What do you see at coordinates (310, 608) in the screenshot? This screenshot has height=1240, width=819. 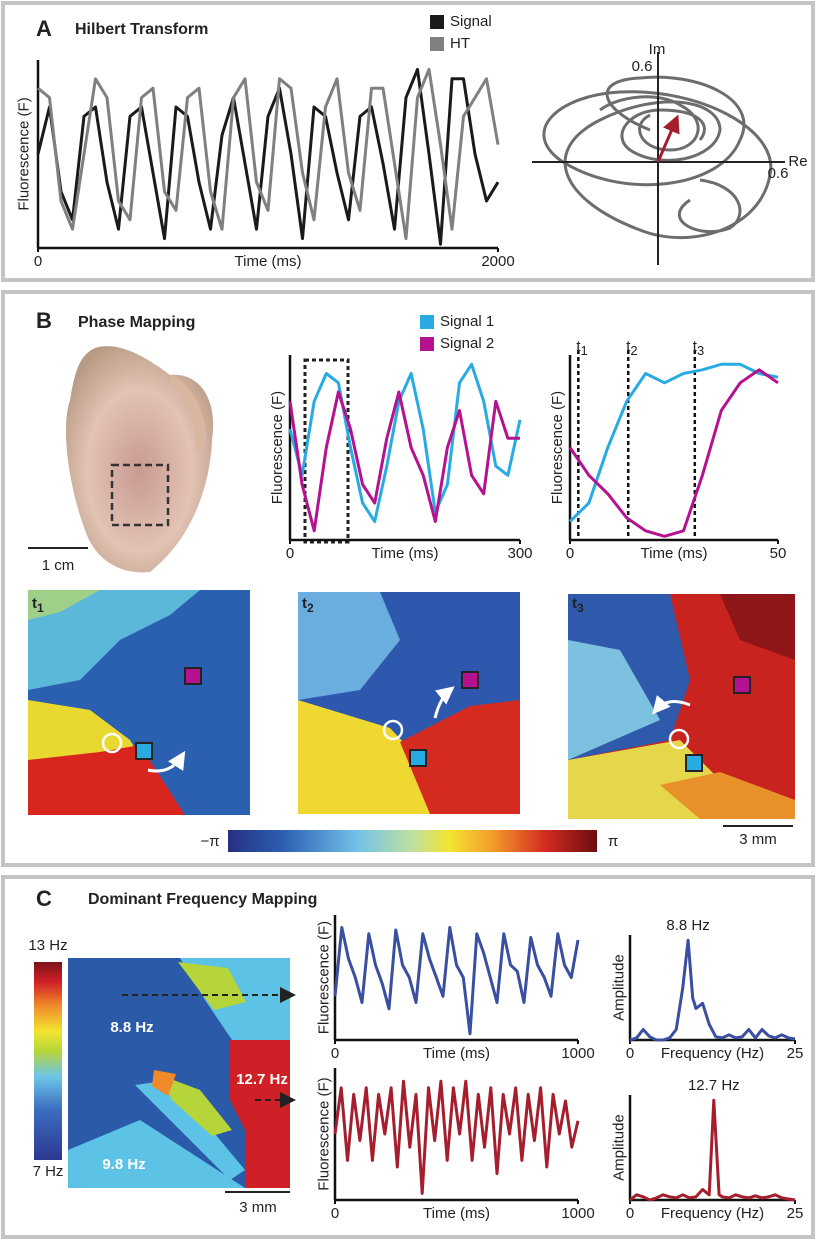 I see `map-label-sub: 2` at bounding box center [310, 608].